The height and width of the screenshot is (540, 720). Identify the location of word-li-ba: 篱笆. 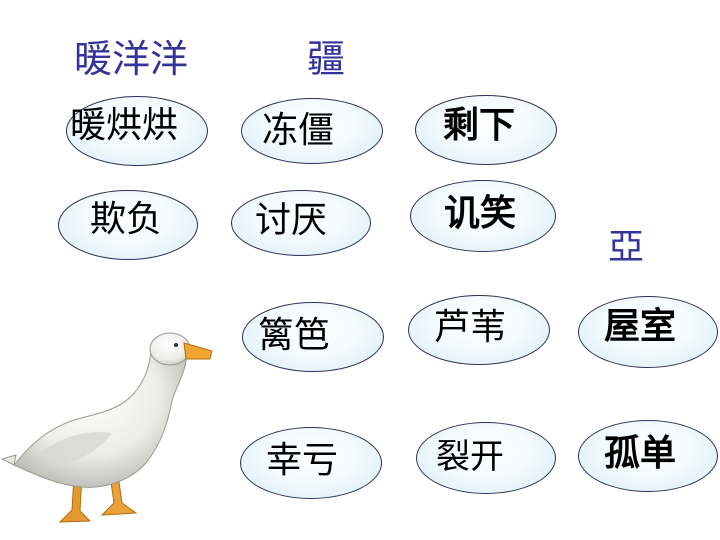
(294, 335).